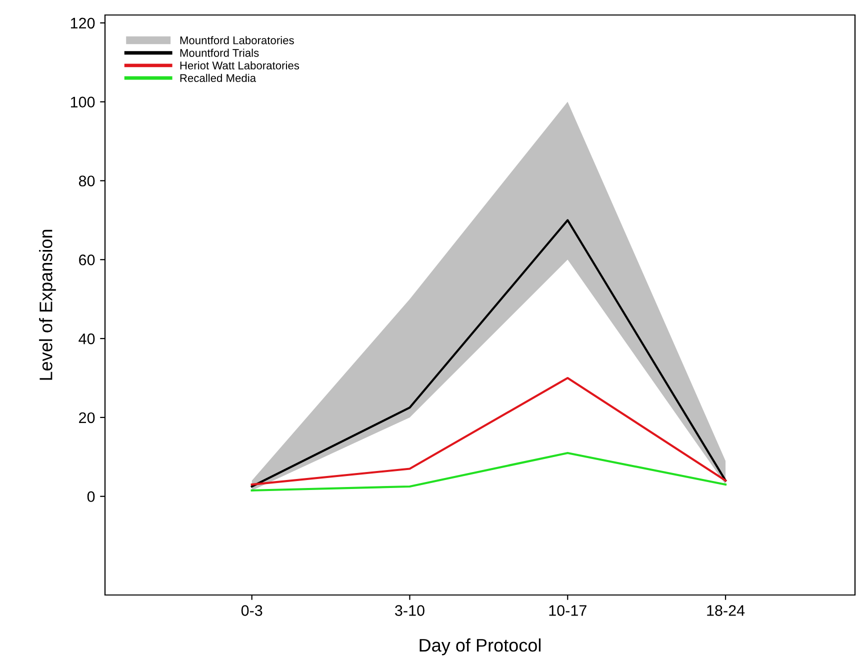 The image size is (862, 664). Describe the element at coordinates (82, 102) in the screenshot. I see `y-tick-label: 100` at that location.